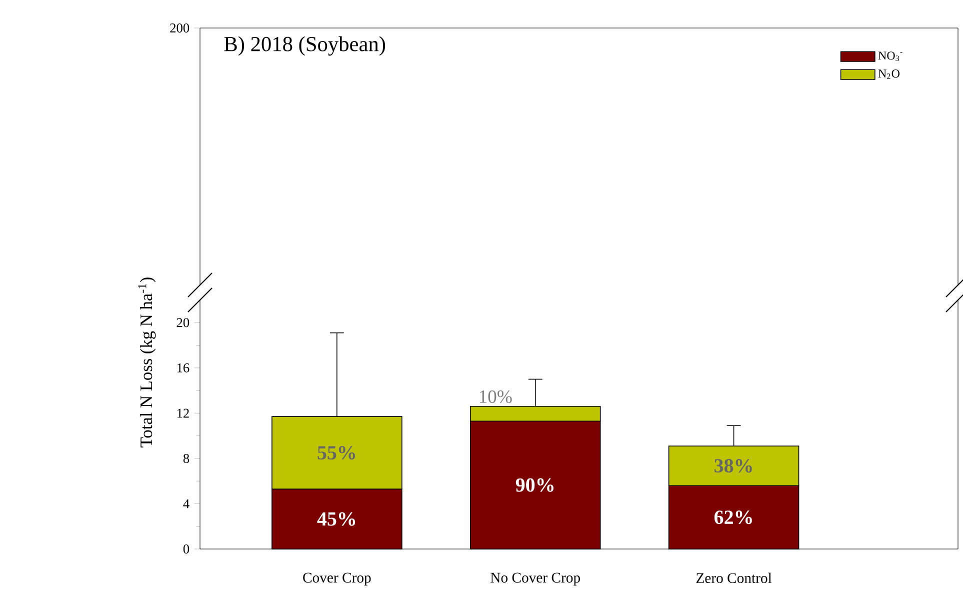 This screenshot has height=589, width=963. I want to click on y-tick-label: 20, so click(183, 323).